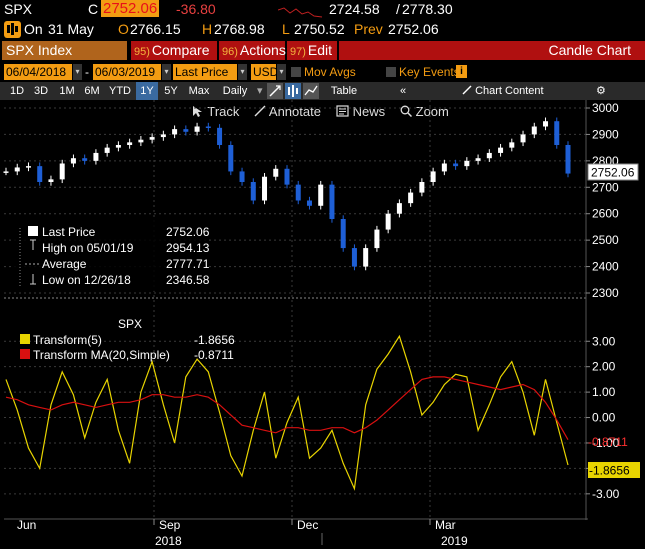 The width and height of the screenshot is (645, 549). I want to click on low-marker-icon, so click(33, 279).